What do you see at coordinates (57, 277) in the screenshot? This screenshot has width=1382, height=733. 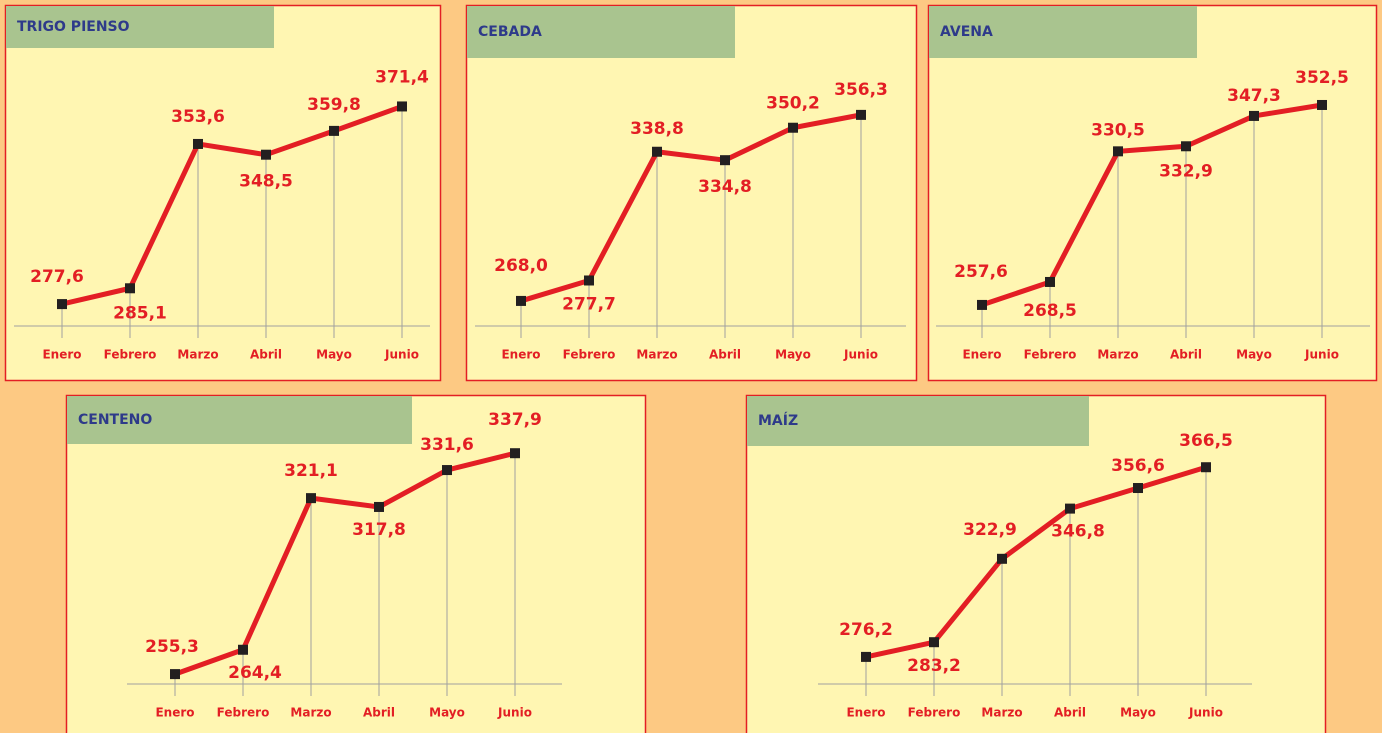 I see `data-label: 277,6` at bounding box center [57, 277].